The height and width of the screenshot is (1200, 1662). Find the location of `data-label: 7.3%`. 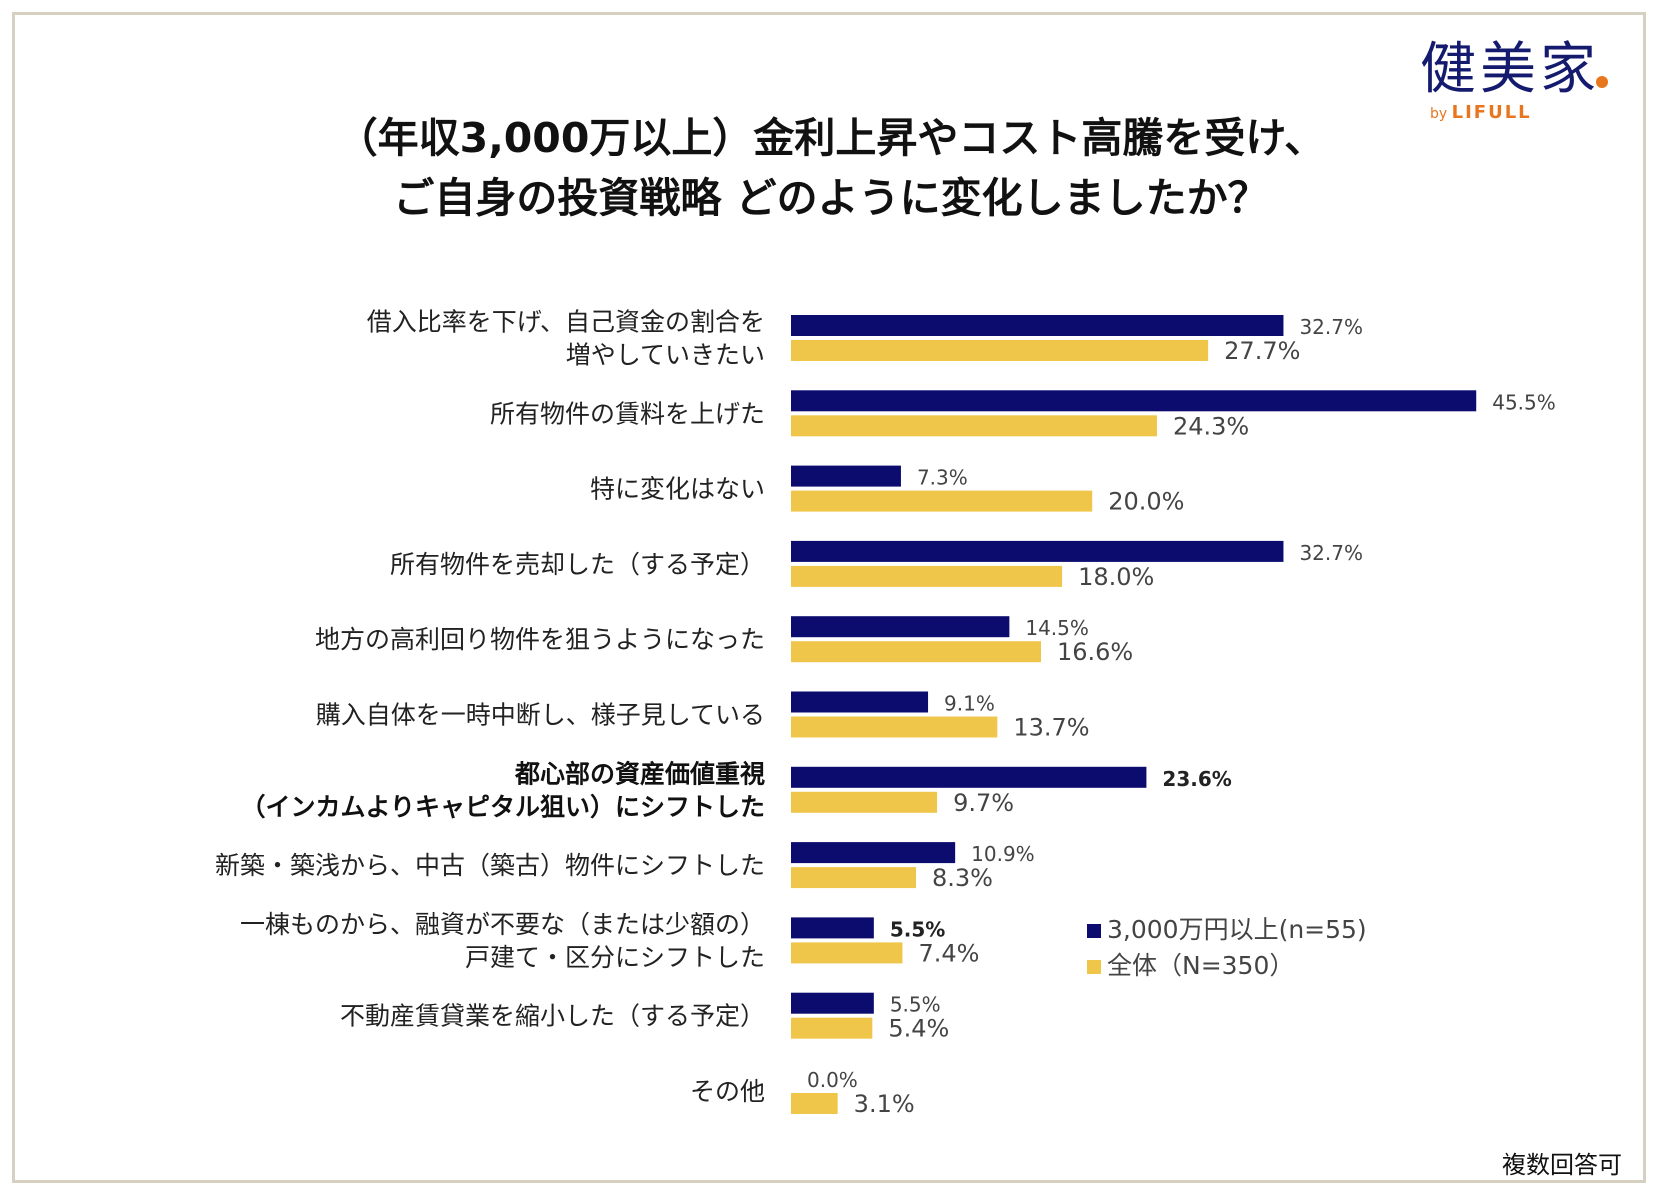

data-label: 7.3% is located at coordinates (942, 478).